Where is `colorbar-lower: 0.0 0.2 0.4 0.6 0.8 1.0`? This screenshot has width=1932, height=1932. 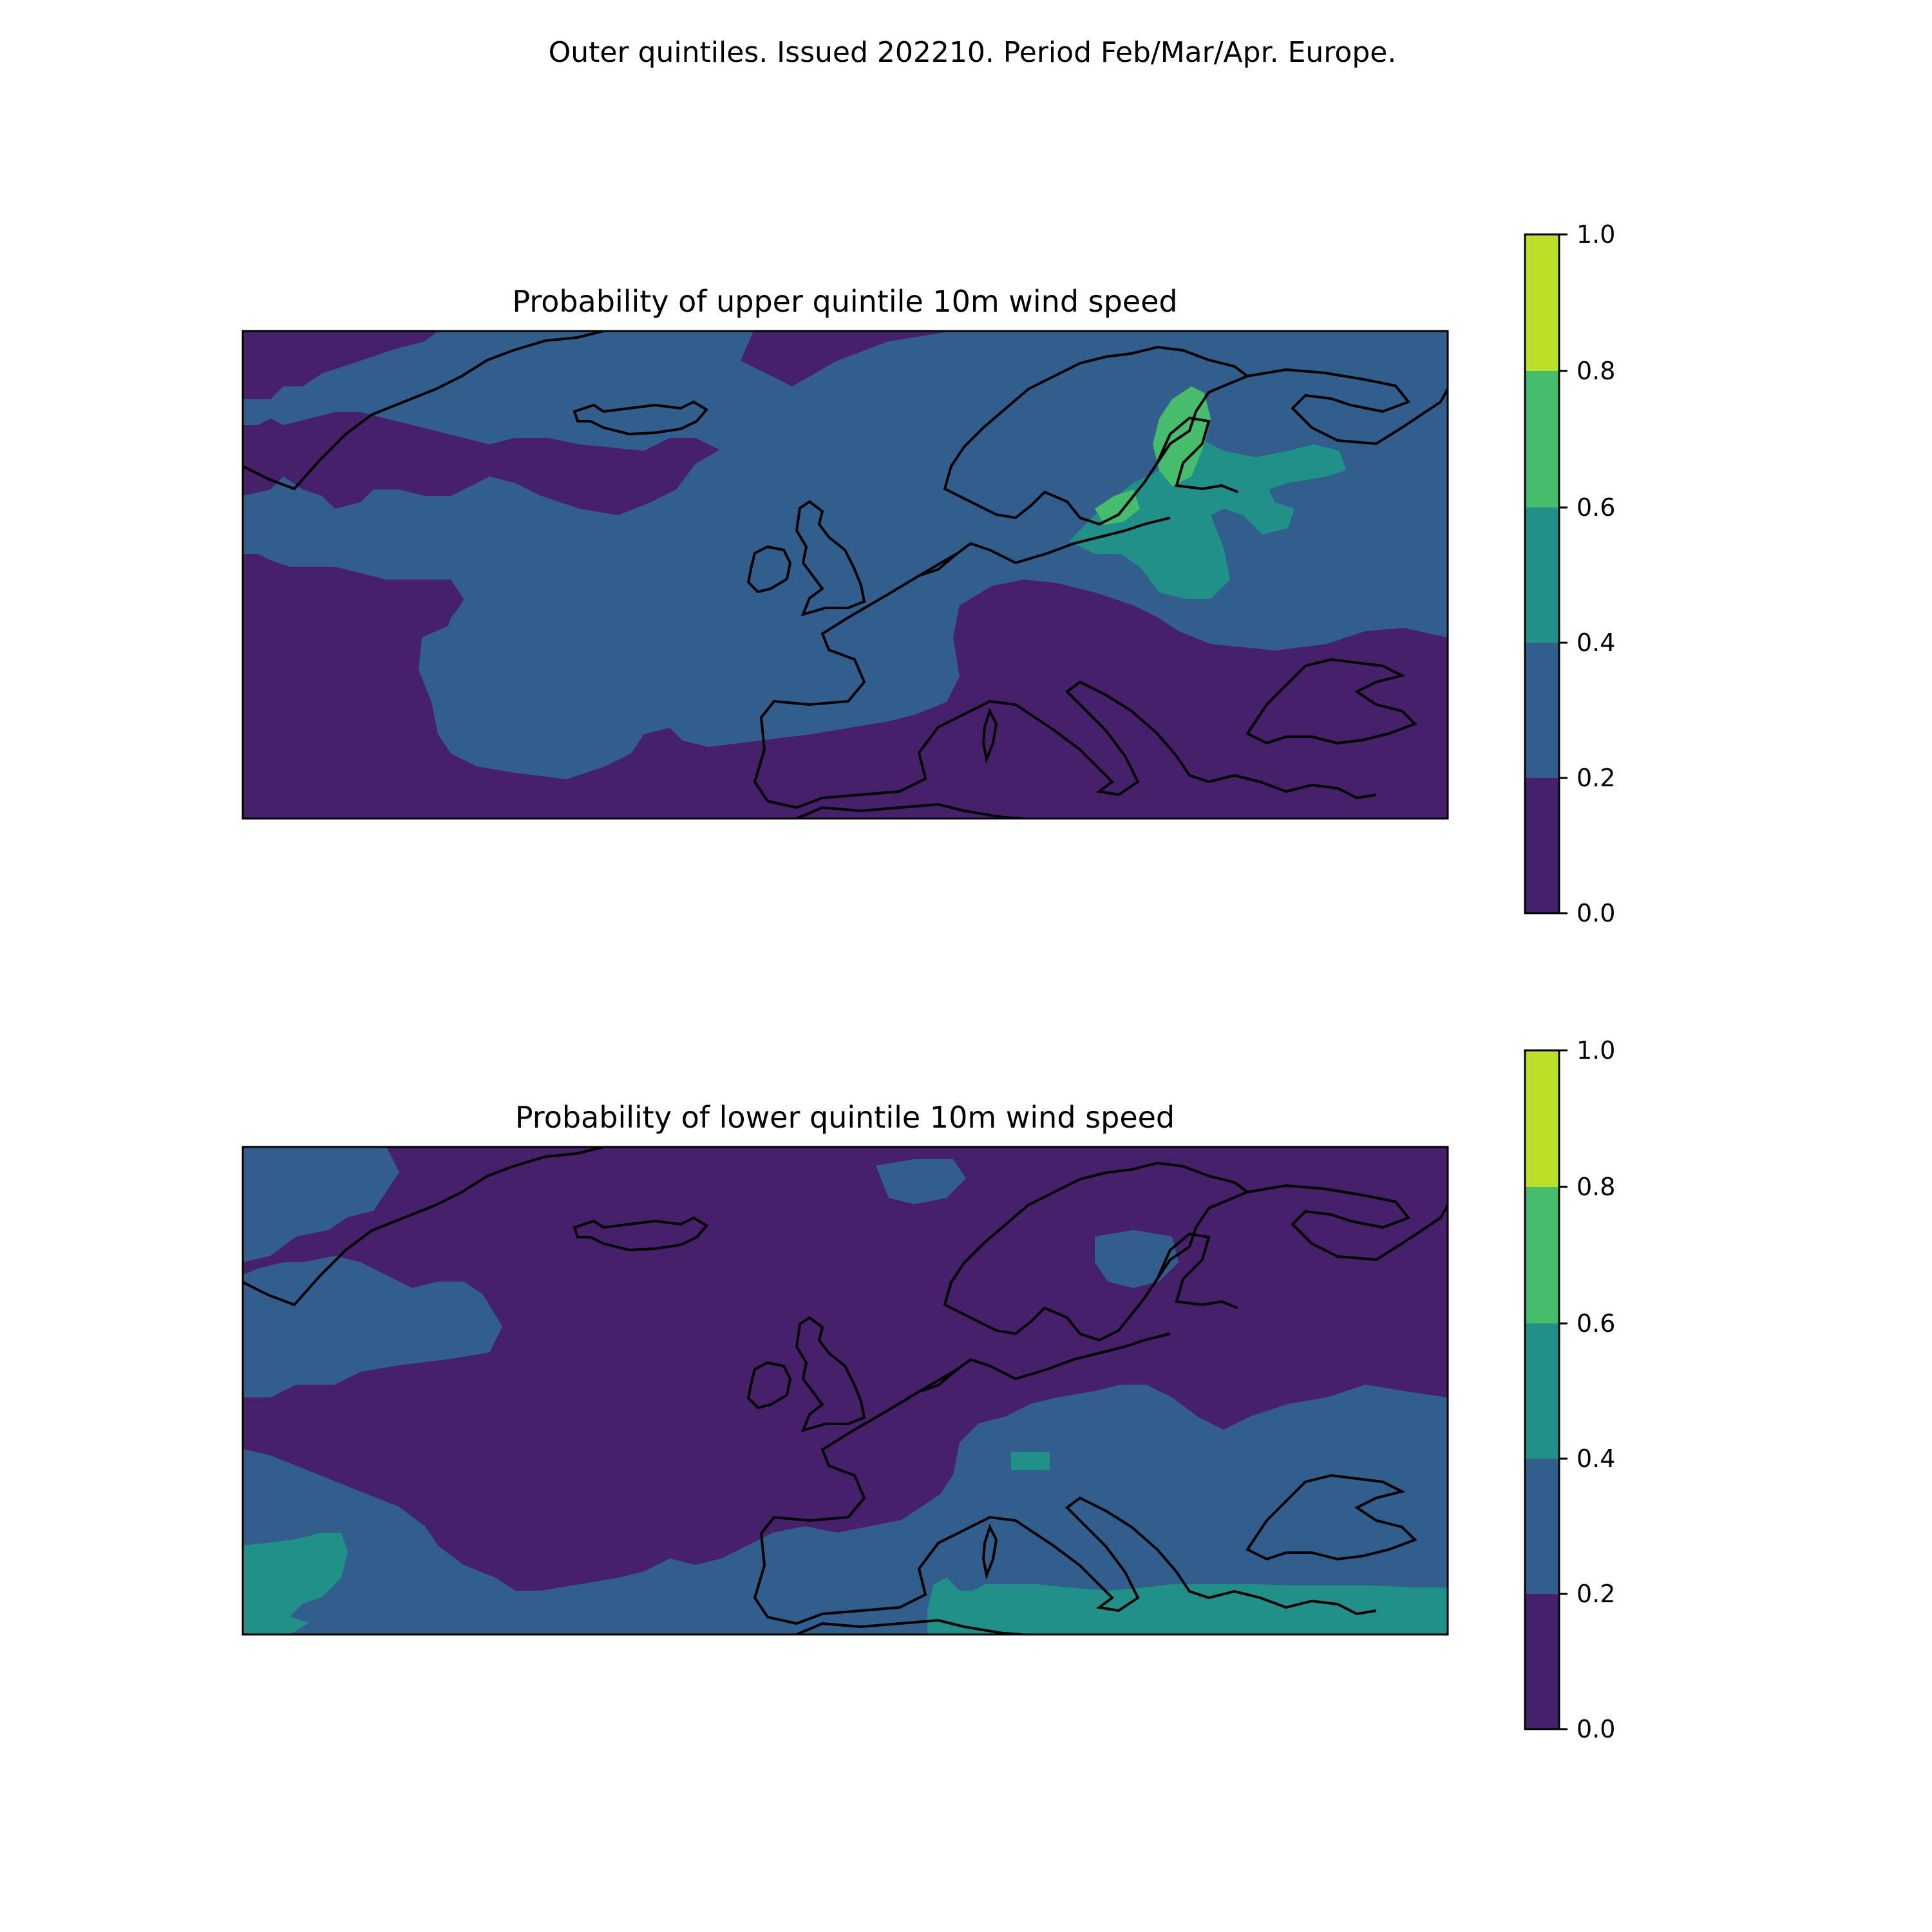 colorbar-lower: 0.0 0.2 0.4 0.6 0.8 1.0 is located at coordinates (1570, 1389).